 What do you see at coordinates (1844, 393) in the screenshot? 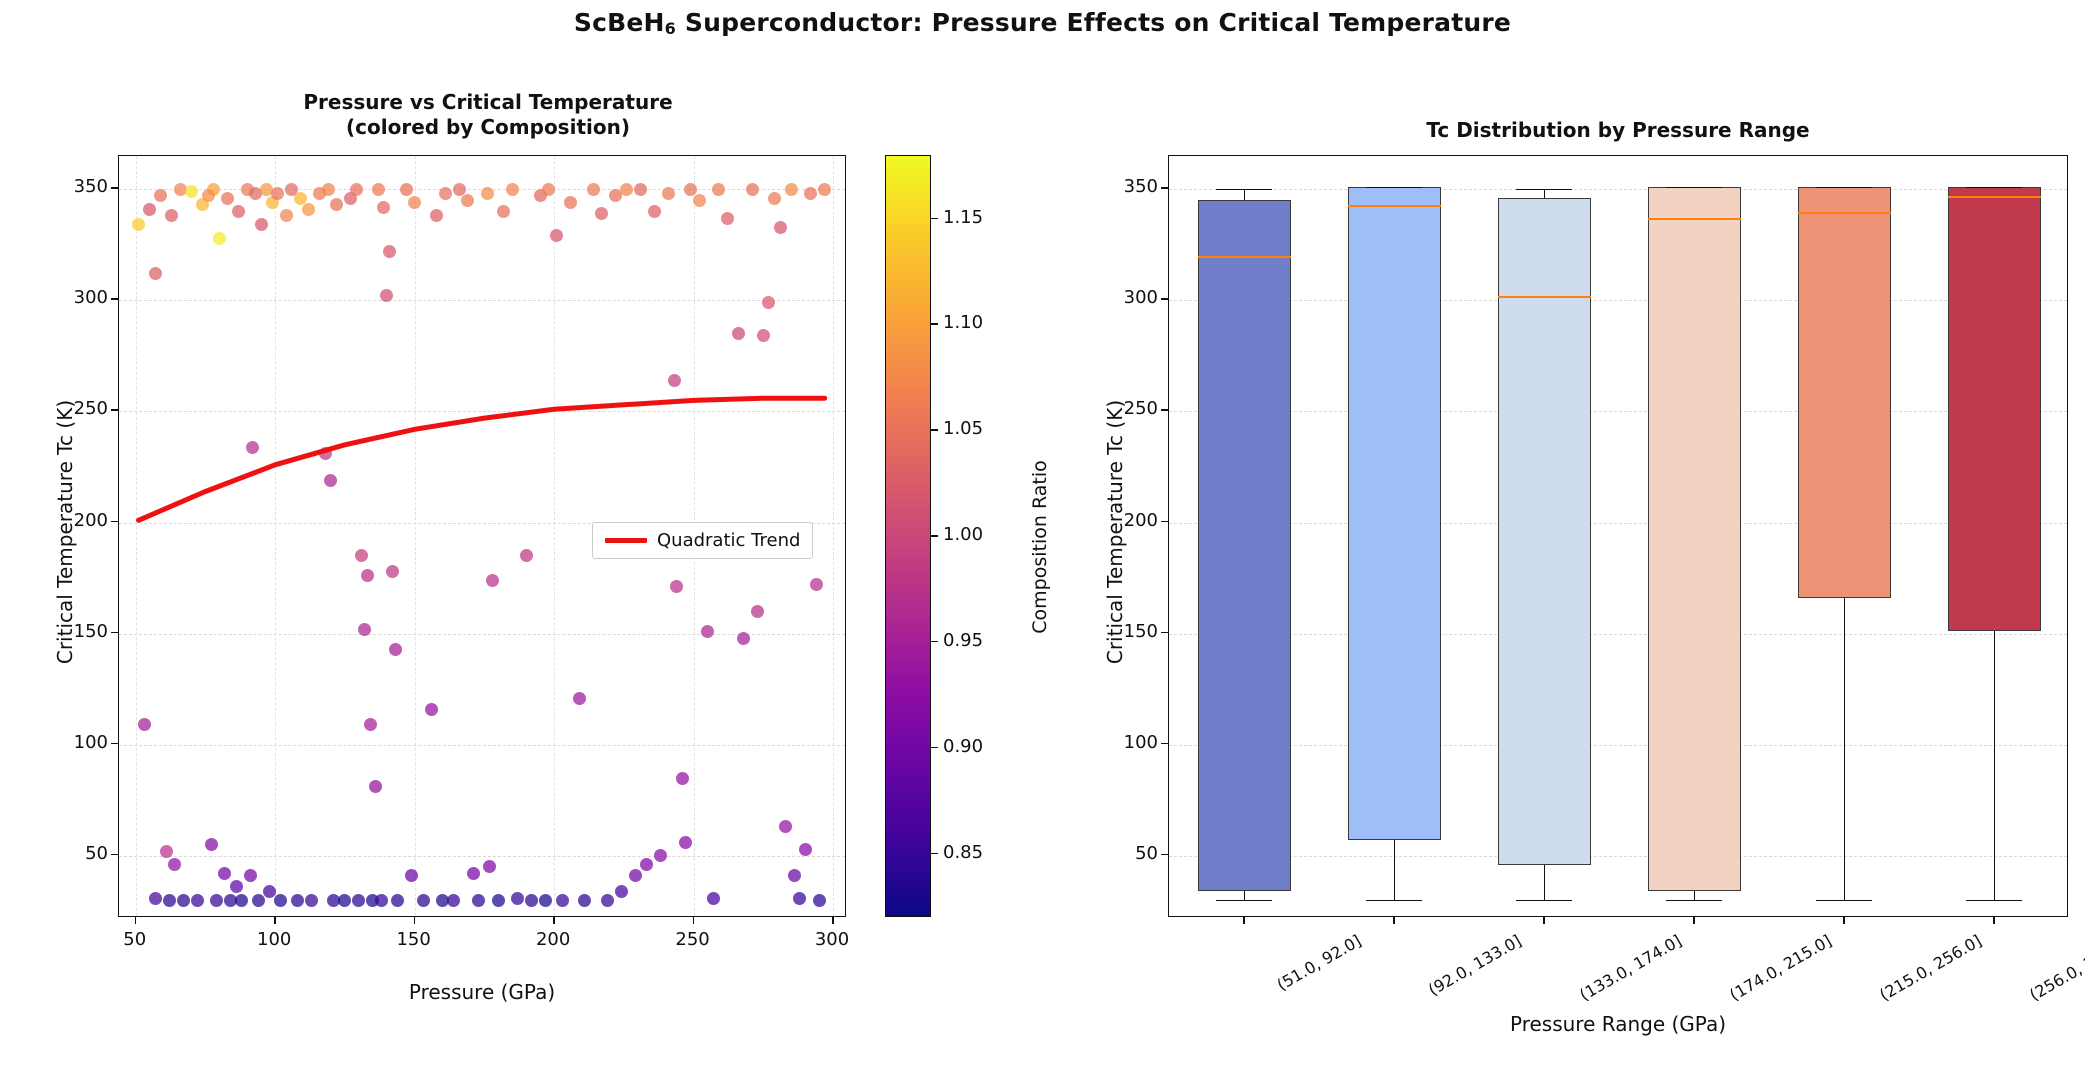
I see `boxplot-box` at bounding box center [1844, 393].